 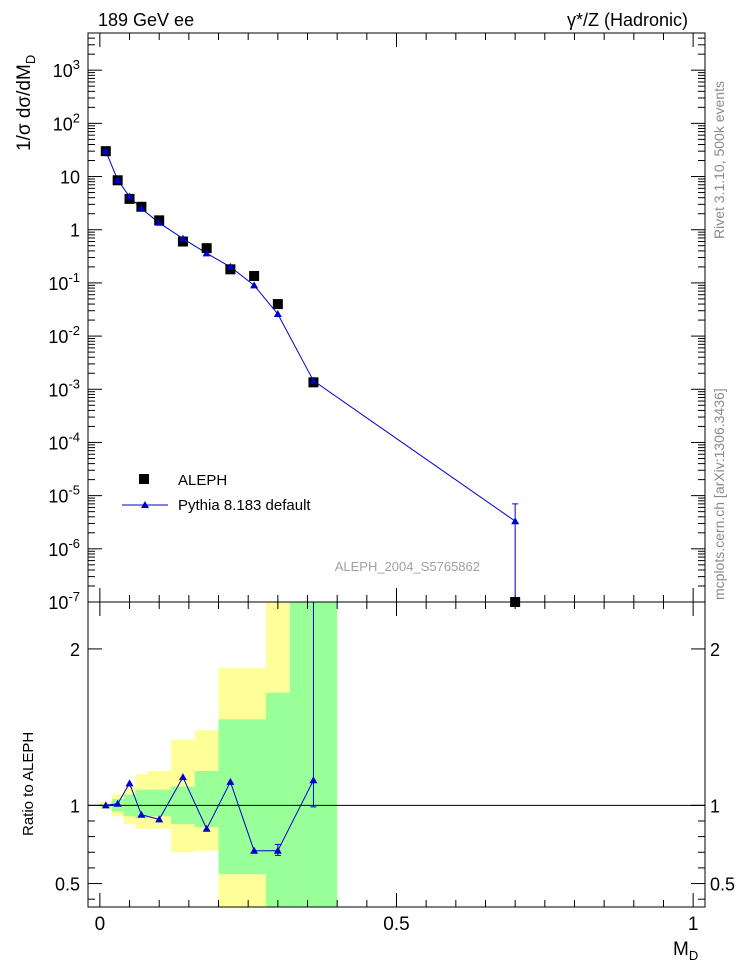 I want to click on main-y-tick-label: 10⁻², so click(x=64, y=335).